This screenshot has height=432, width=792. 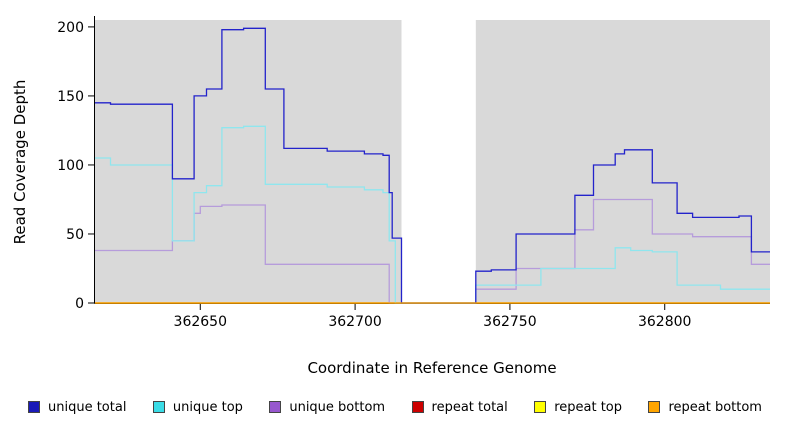 What do you see at coordinates (20, 162) in the screenshot?
I see `y-axis-title: Read Coverage Depth` at bounding box center [20, 162].